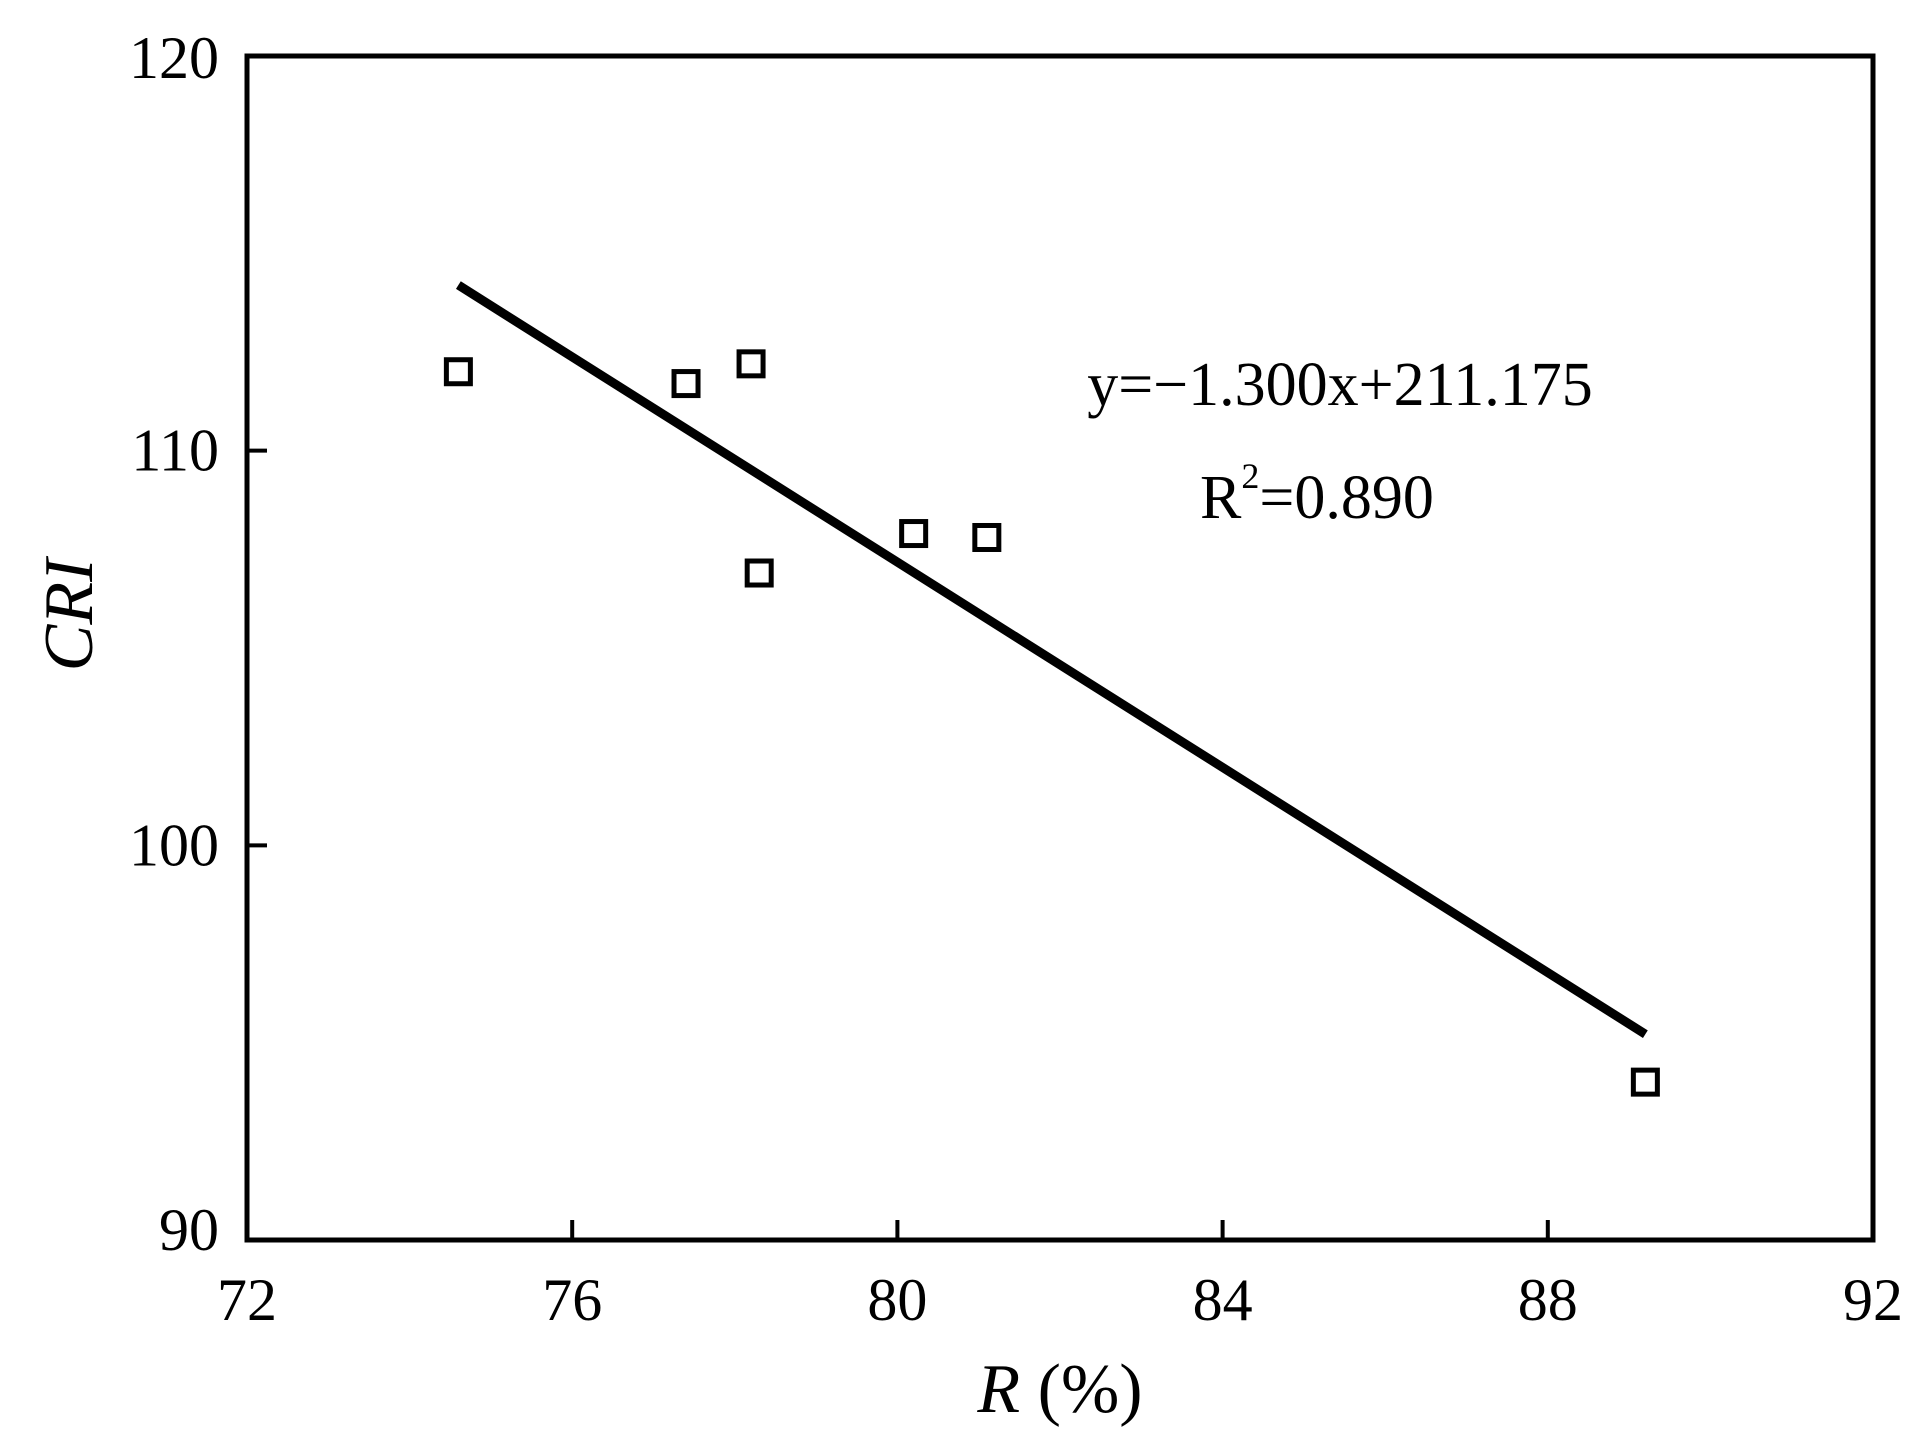 Image resolution: width=1922 pixels, height=1440 pixels. I want to click on fit-equation: y=−1.300x+211.175, so click(1340, 385).